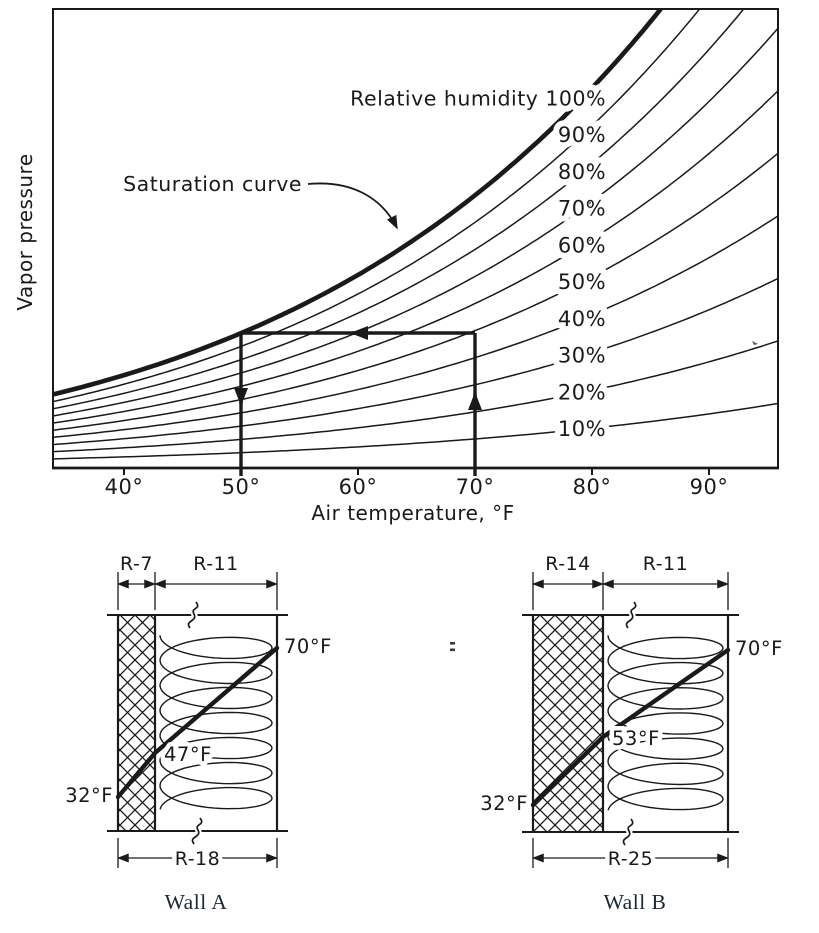 The image size is (819, 933). Describe the element at coordinates (241, 487) in the screenshot. I see `x-tick-label-50: 50°` at that location.